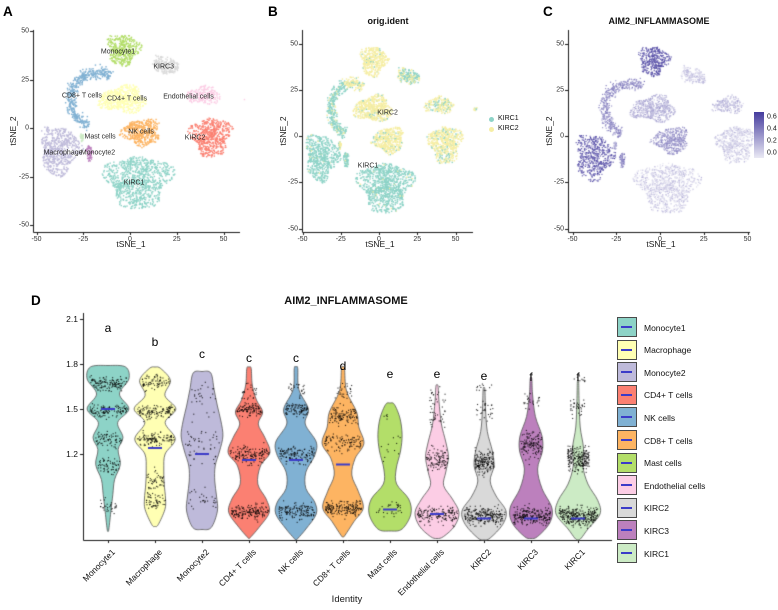  I want to click on cluster-label: KIRC3, so click(163, 67).